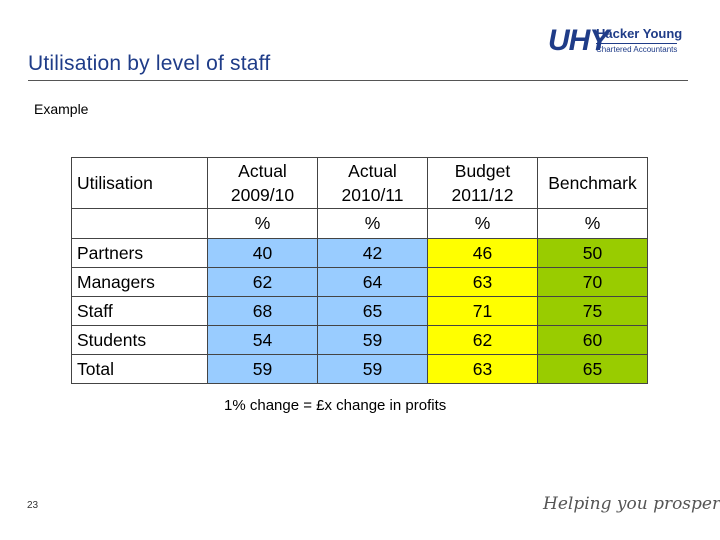  Describe the element at coordinates (139, 253) in the screenshot. I see `row-label: Partners` at that location.